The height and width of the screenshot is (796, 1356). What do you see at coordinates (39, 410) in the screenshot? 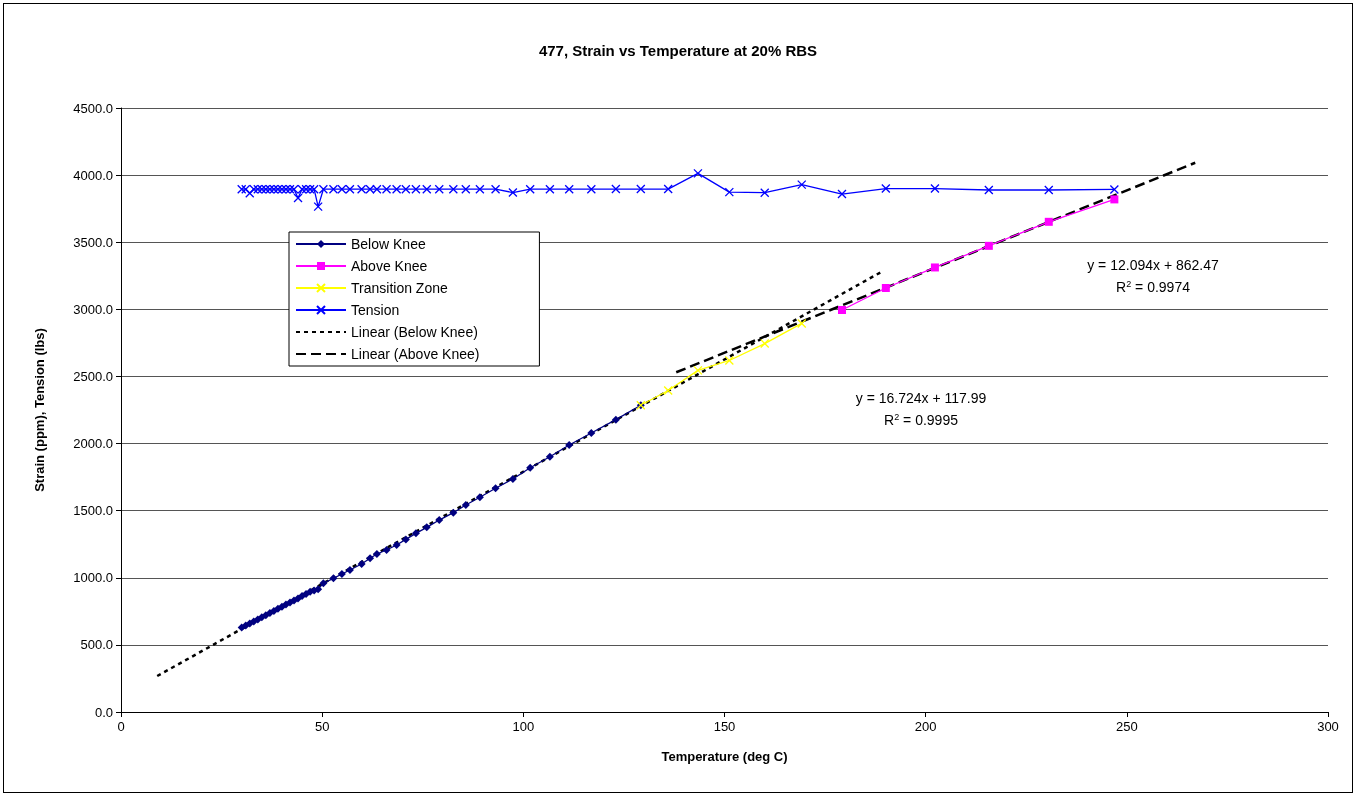
I see `y-axis-title: Strain (ppm), Tension (lbs)` at bounding box center [39, 410].